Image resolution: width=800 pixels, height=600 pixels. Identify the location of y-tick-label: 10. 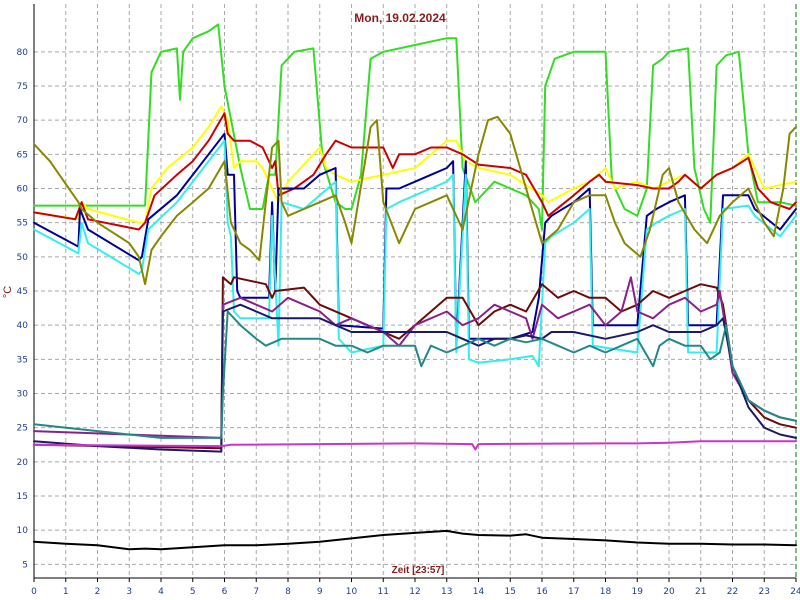
(23, 531).